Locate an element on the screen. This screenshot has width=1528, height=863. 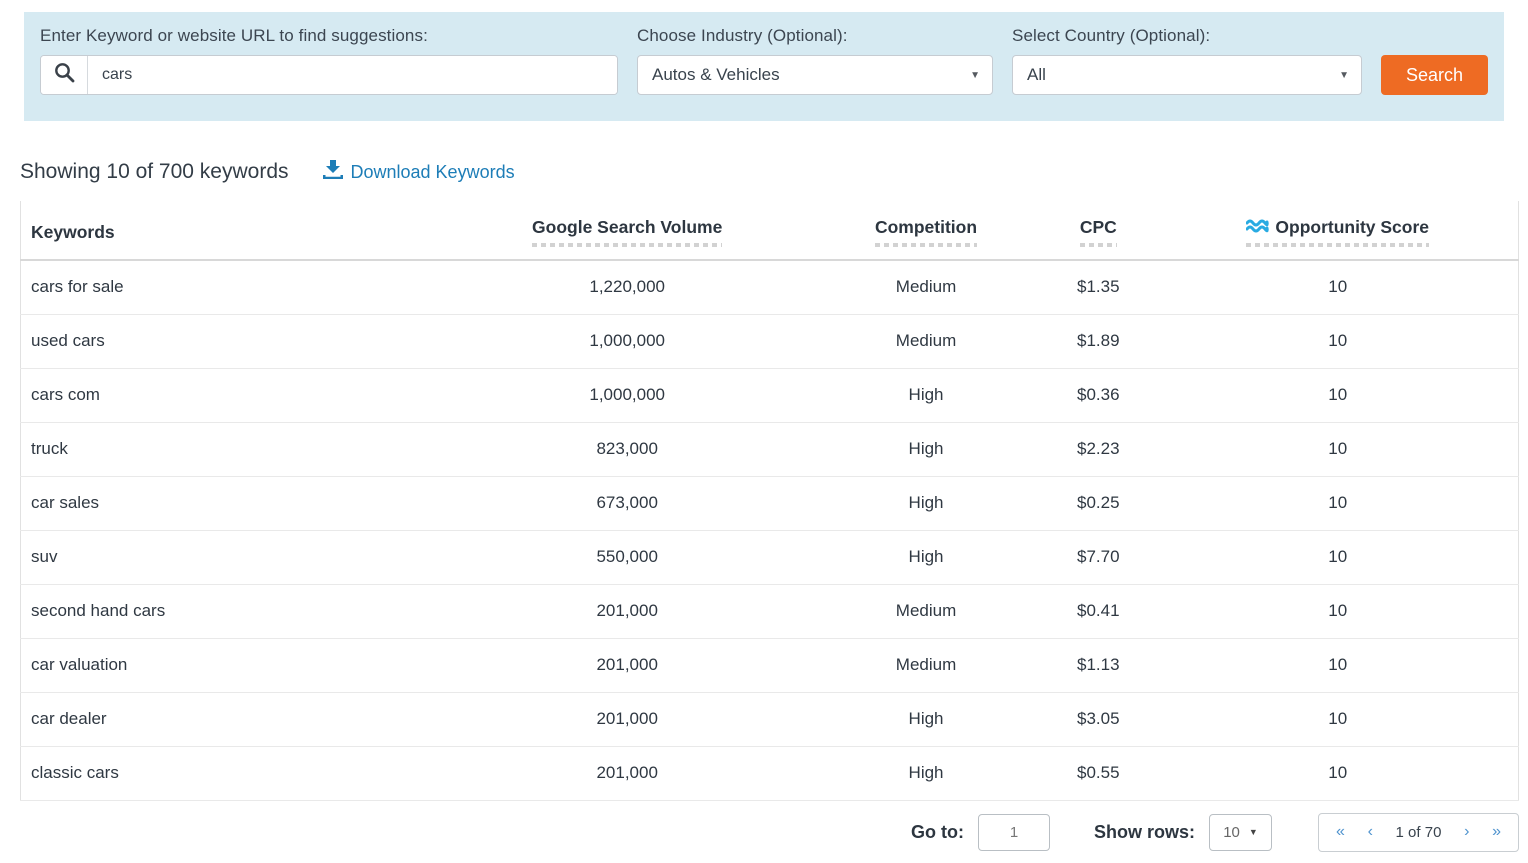
next-page-button: › is located at coordinates (1467, 831).